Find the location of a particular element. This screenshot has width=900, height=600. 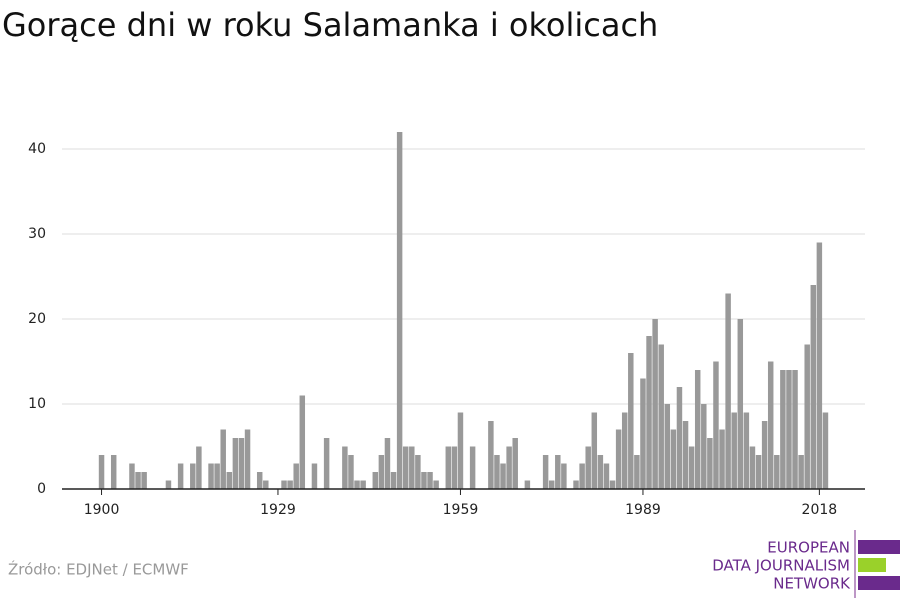

x-tick-label: 1929 is located at coordinates (278, 510).